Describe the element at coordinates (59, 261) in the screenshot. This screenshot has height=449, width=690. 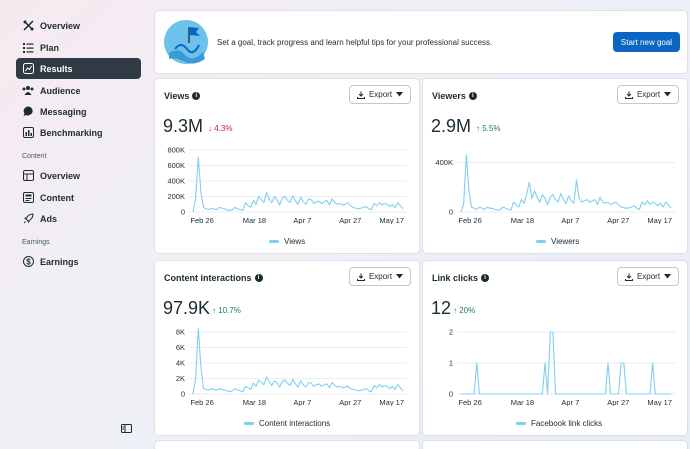
I see `sidebar-item-label: Earnings` at that location.